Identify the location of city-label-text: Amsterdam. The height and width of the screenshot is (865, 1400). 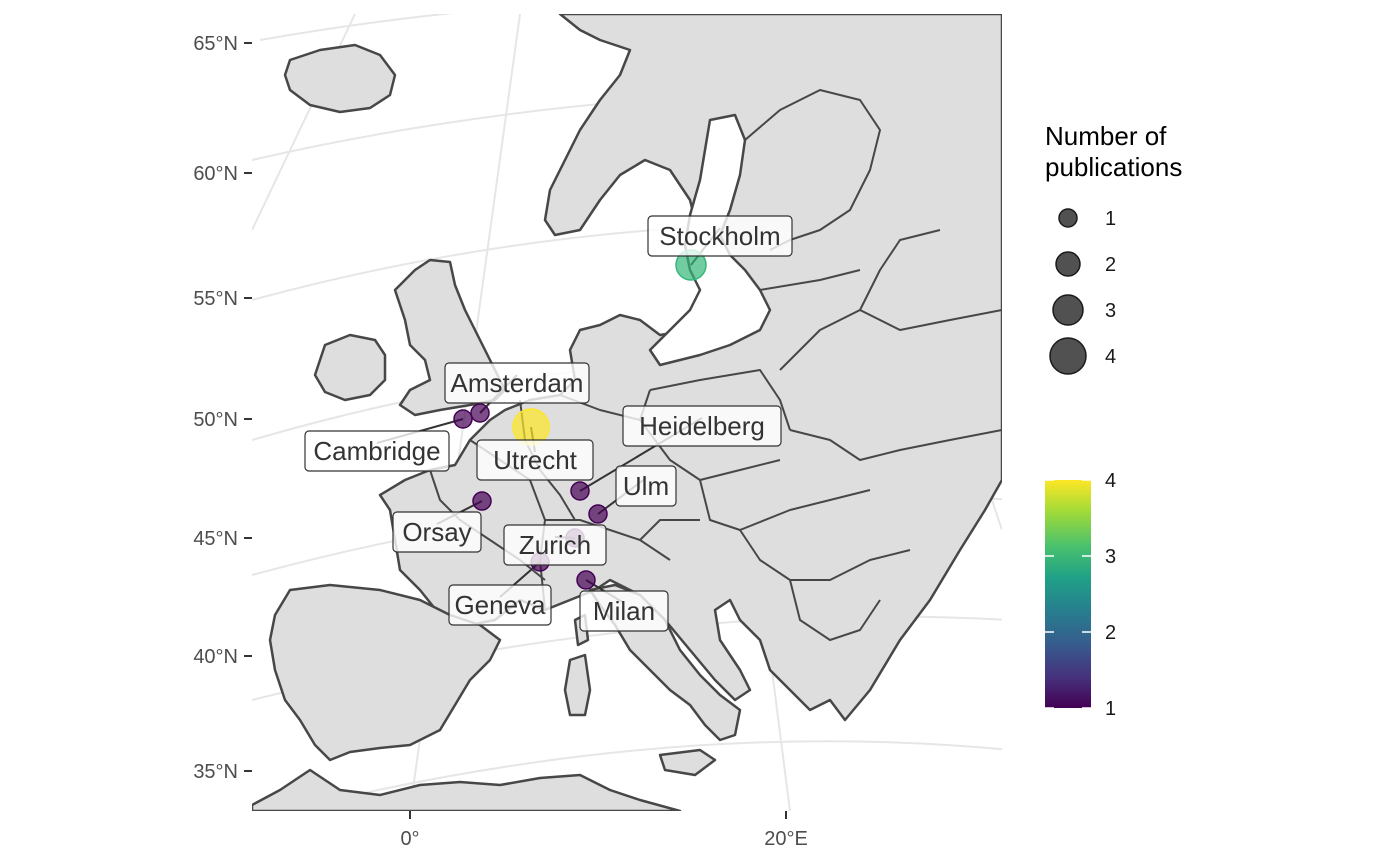
(517, 383).